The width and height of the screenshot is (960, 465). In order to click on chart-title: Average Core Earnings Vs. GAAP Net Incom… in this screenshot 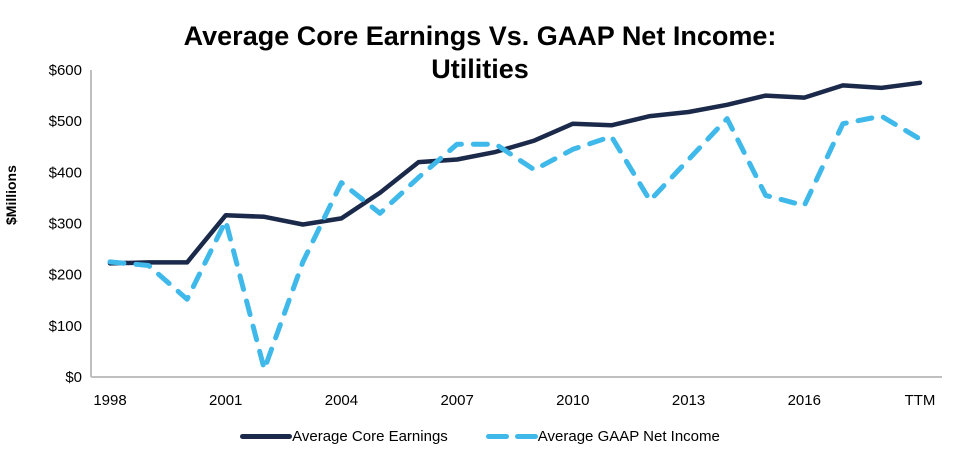, I will do `click(480, 53)`.